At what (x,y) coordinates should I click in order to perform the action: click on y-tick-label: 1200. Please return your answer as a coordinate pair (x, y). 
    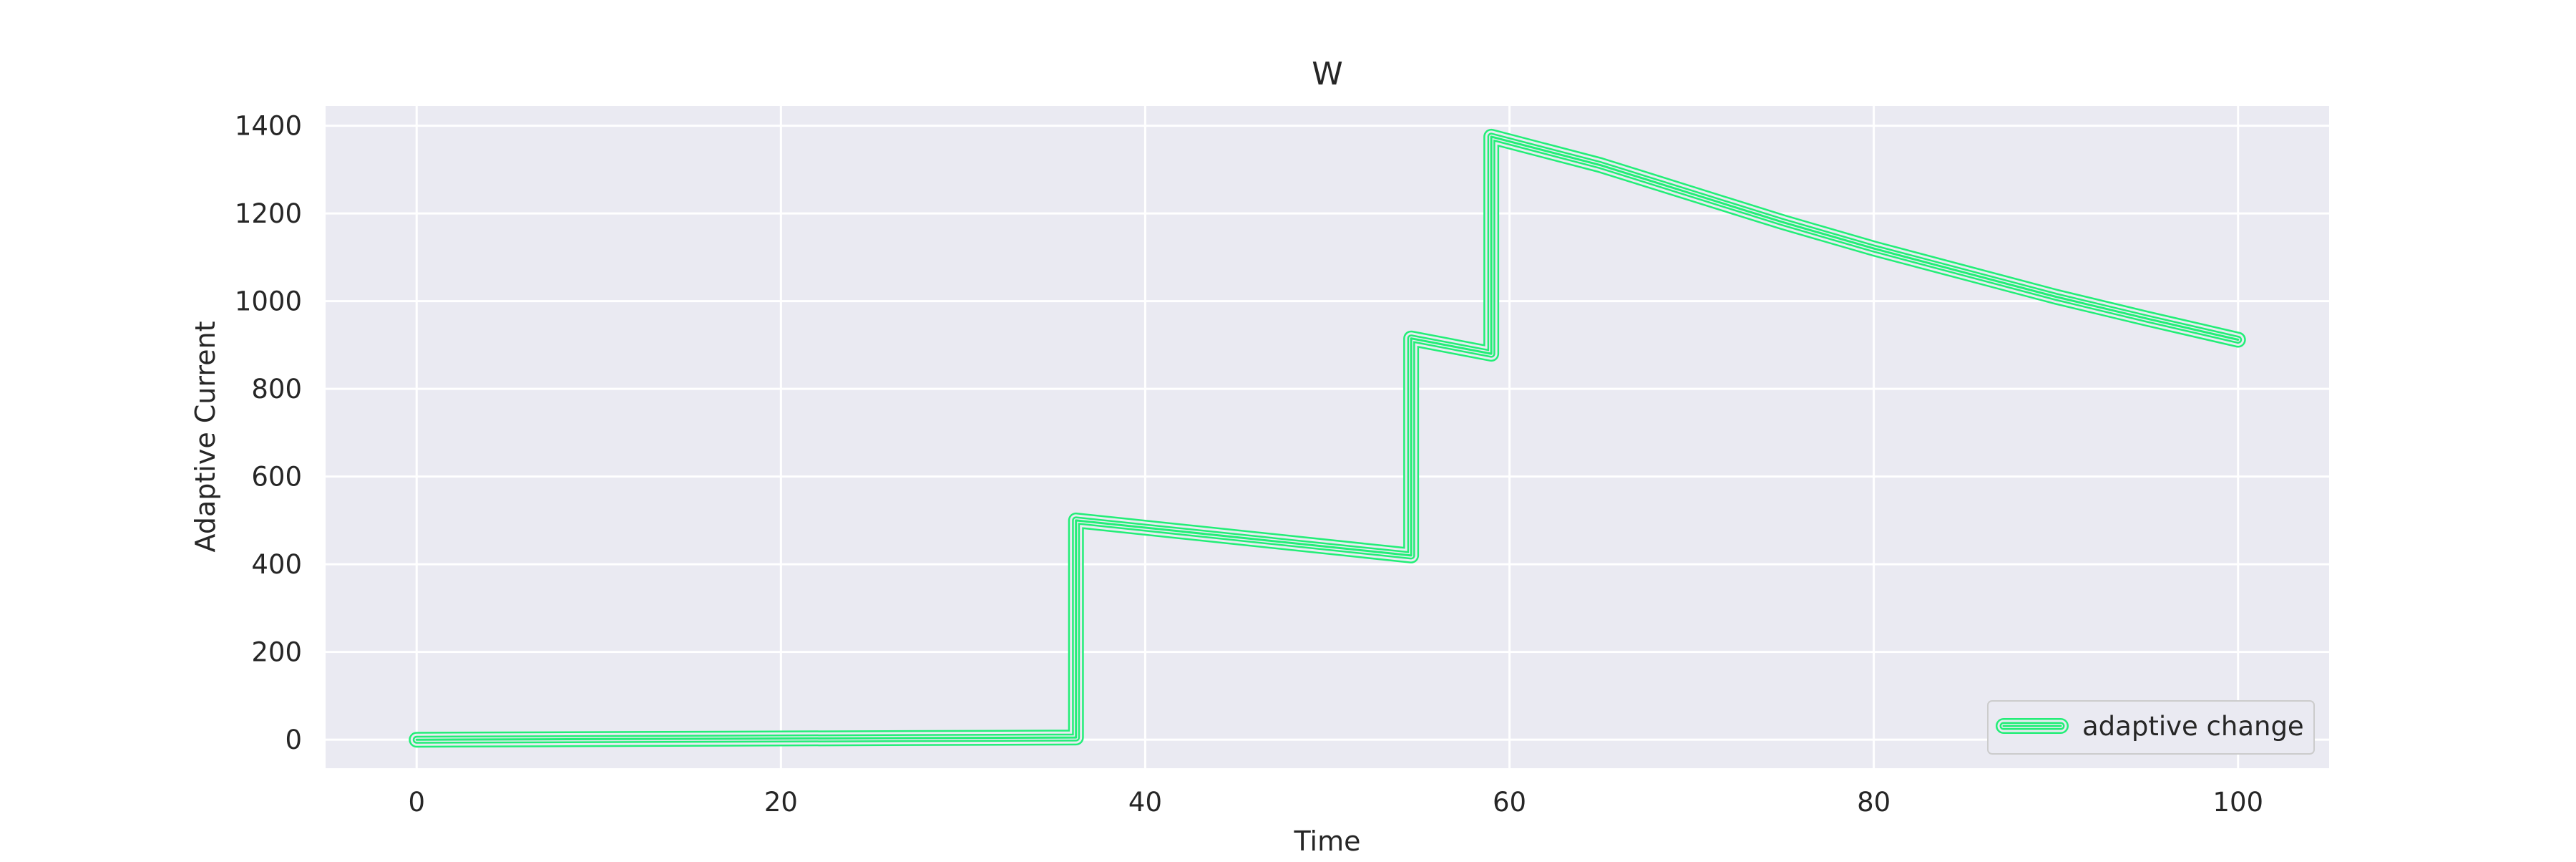
    Looking at the image, I should click on (268, 213).